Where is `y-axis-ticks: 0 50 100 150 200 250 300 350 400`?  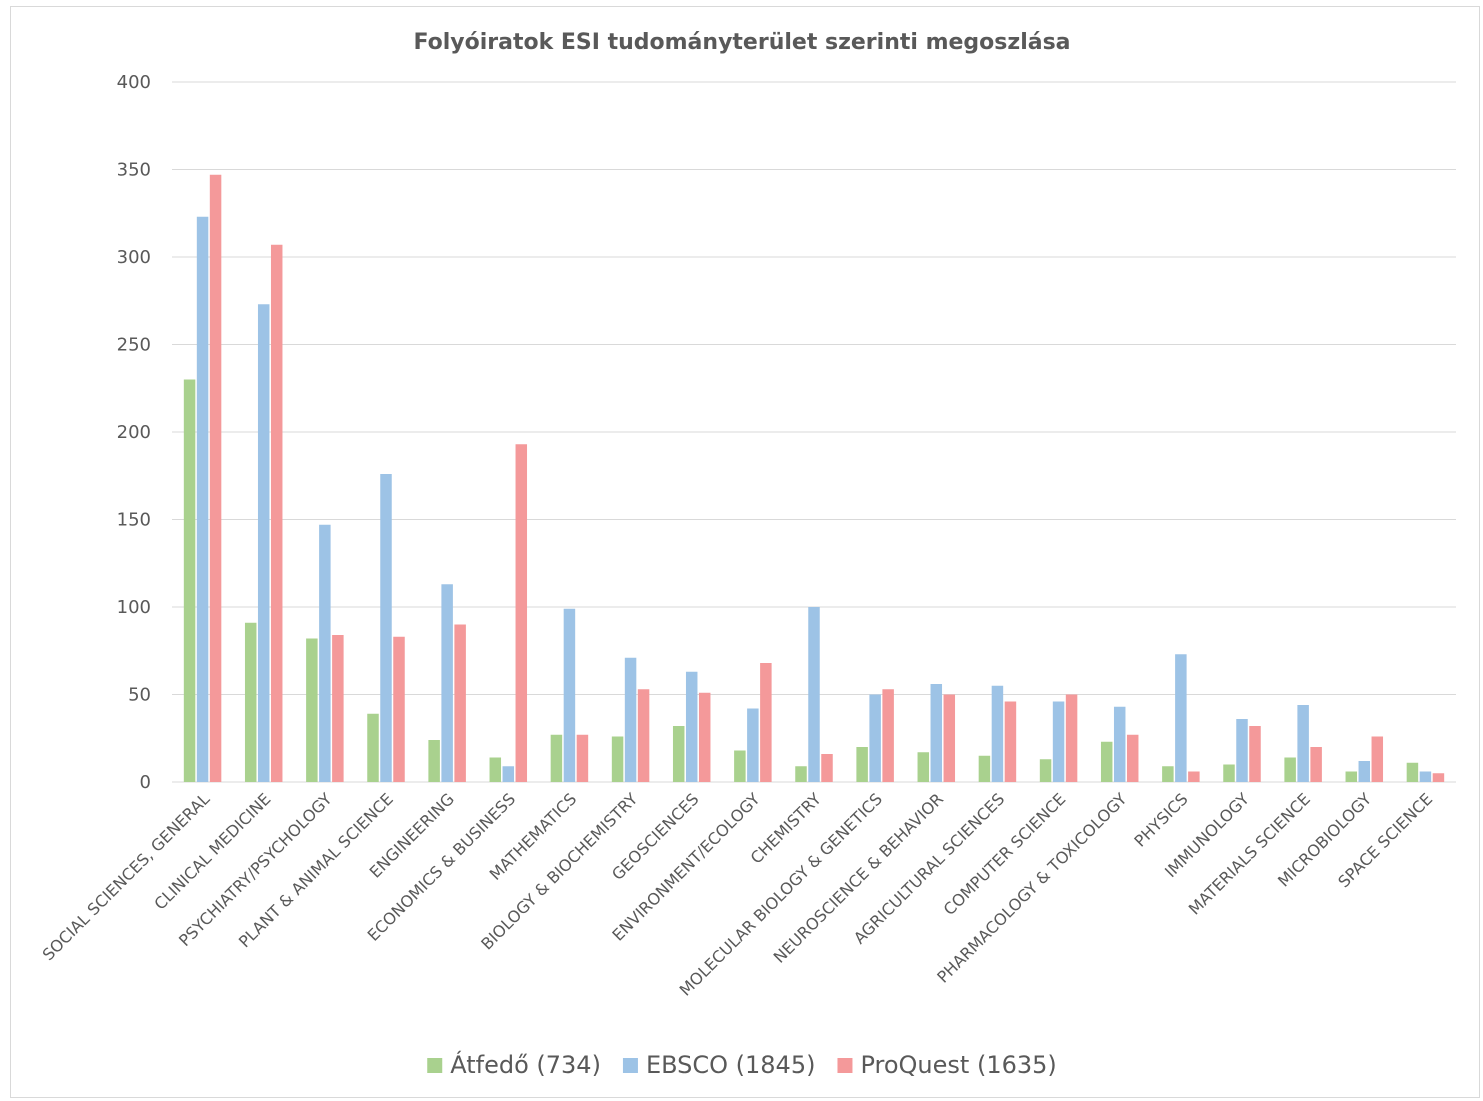 y-axis-ticks: 0 50 100 150 200 250 300 350 400 is located at coordinates (134, 432).